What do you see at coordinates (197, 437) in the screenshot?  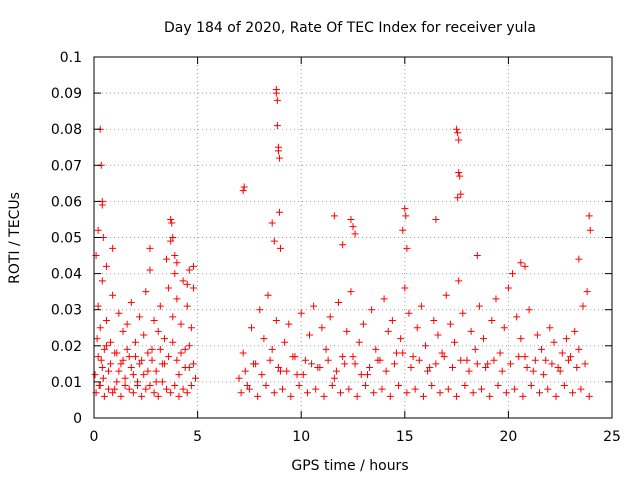 I see `x-tick-label: 5` at bounding box center [197, 437].